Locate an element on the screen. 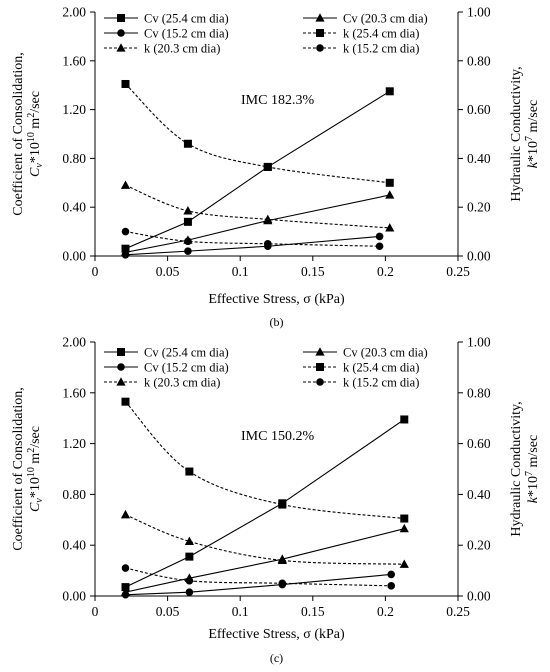 The image size is (550, 672). legend-label: Cv (15.2 cm dia) is located at coordinates (186, 368).